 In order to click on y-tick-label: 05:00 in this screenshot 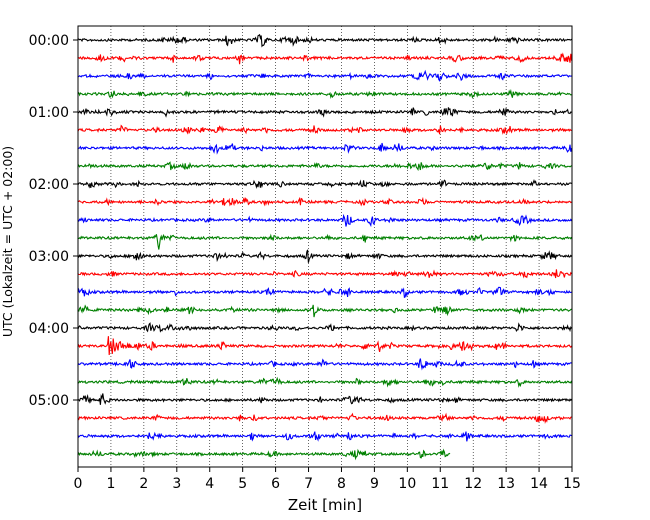, I will do `click(49, 401)`.